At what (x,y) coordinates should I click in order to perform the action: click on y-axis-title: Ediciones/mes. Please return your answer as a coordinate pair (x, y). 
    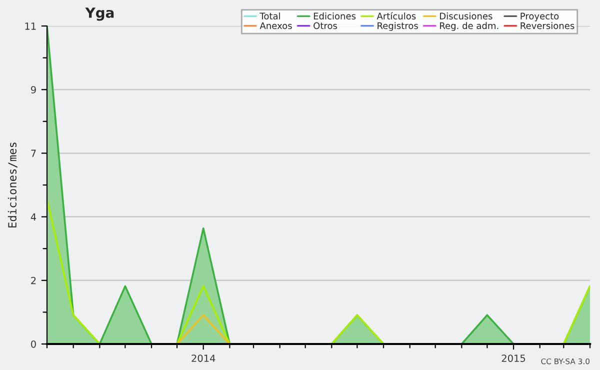
    Looking at the image, I should click on (13, 185).